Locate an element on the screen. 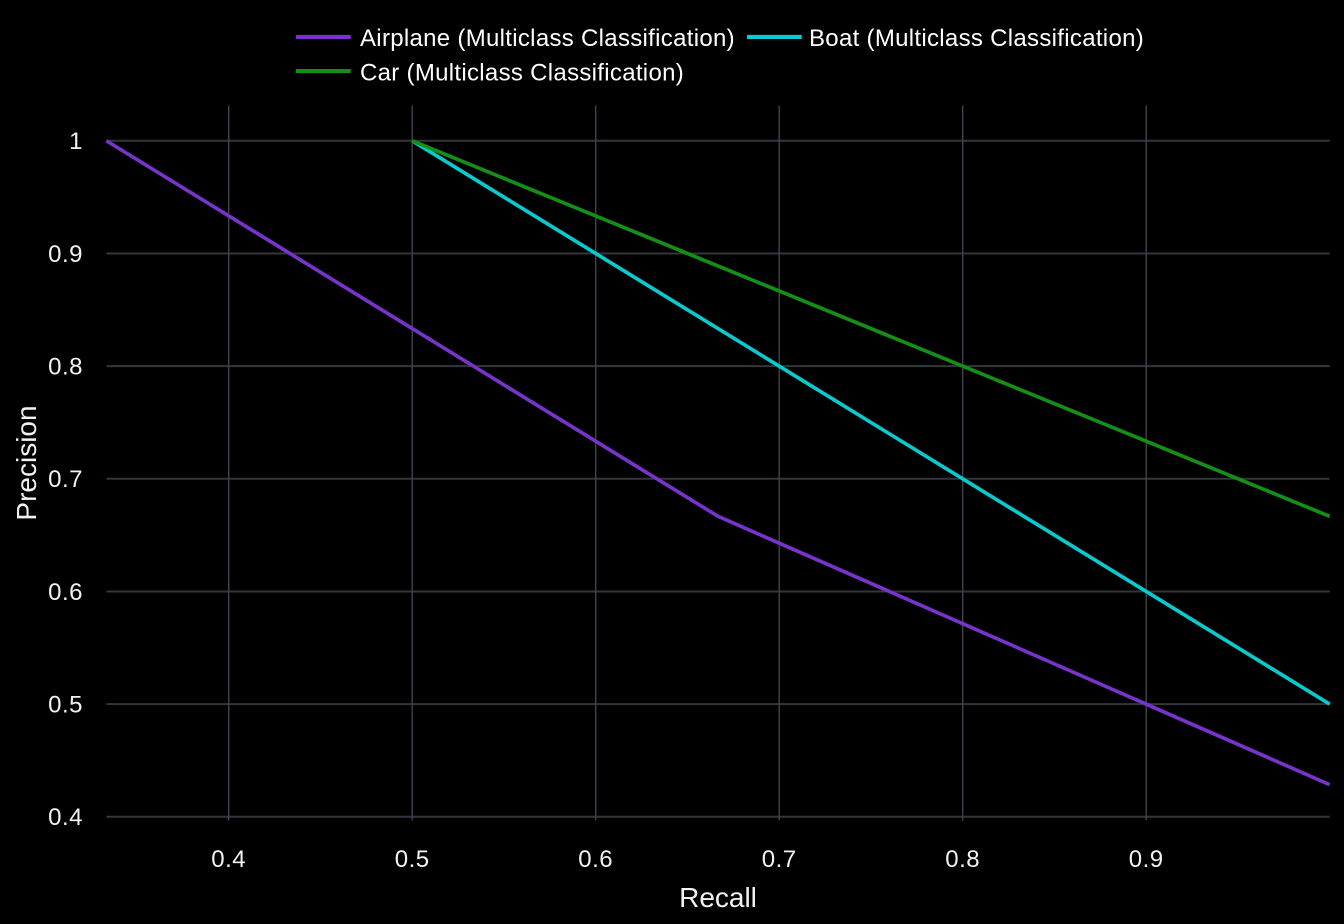  svg-text:Airplane (Multiclass Classific: Airplane (Multiclass Classification) is located at coordinates (547, 38).